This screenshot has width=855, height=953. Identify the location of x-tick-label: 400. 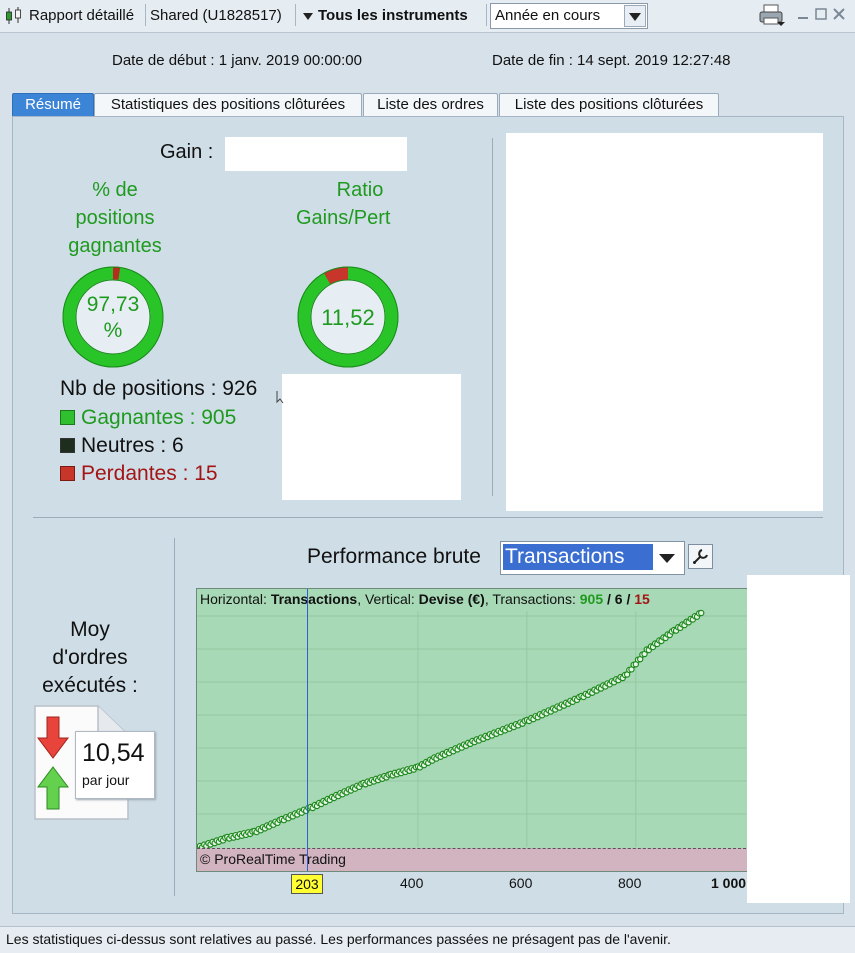
(412, 883).